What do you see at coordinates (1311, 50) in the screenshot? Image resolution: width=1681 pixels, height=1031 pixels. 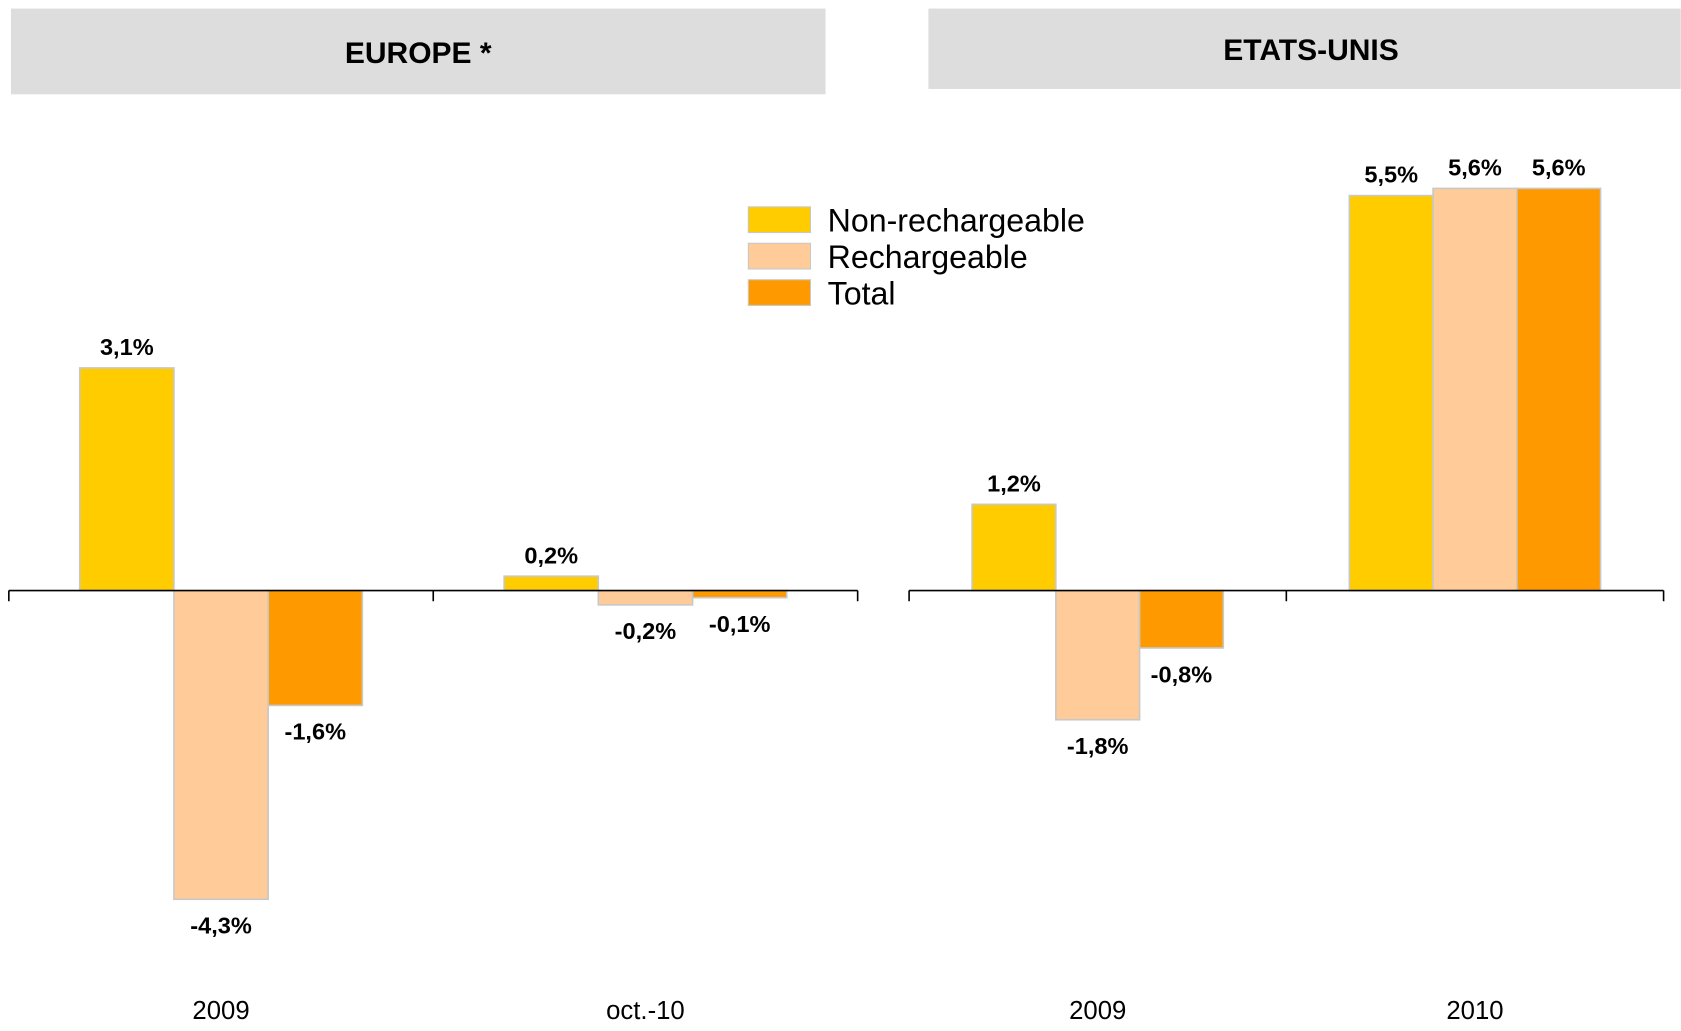 I see `chart-title: ETATS-UNIS` at bounding box center [1311, 50].